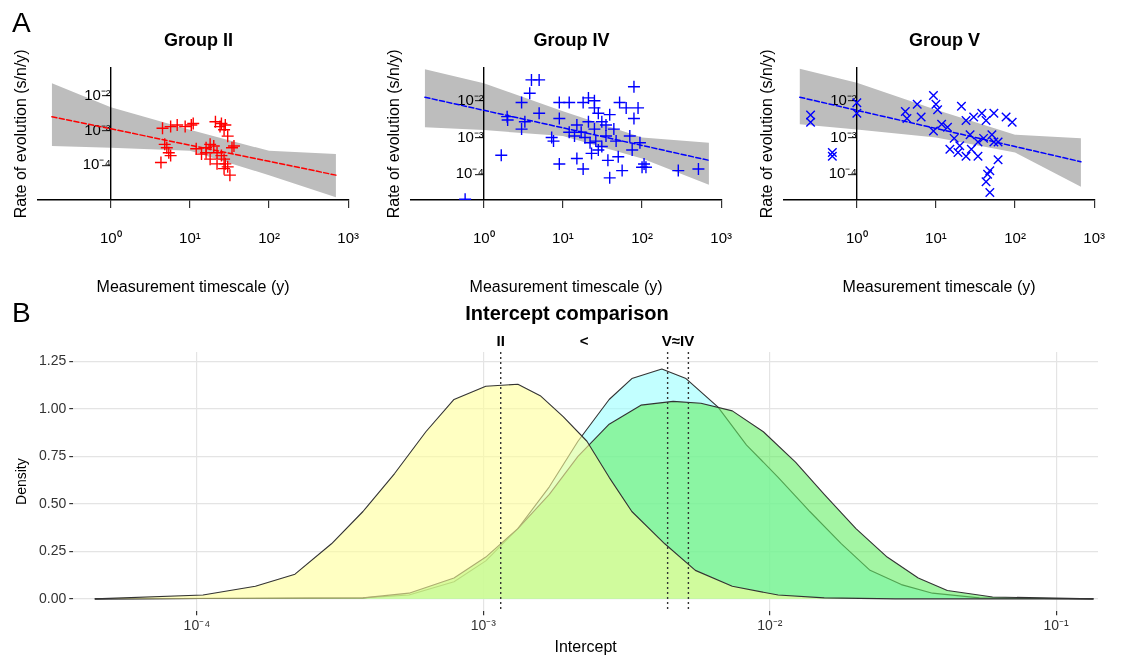 Image resolution: width=1136 pixels, height=663 pixels. I want to click on x-tick-label: 10⁻³, so click(483, 625).